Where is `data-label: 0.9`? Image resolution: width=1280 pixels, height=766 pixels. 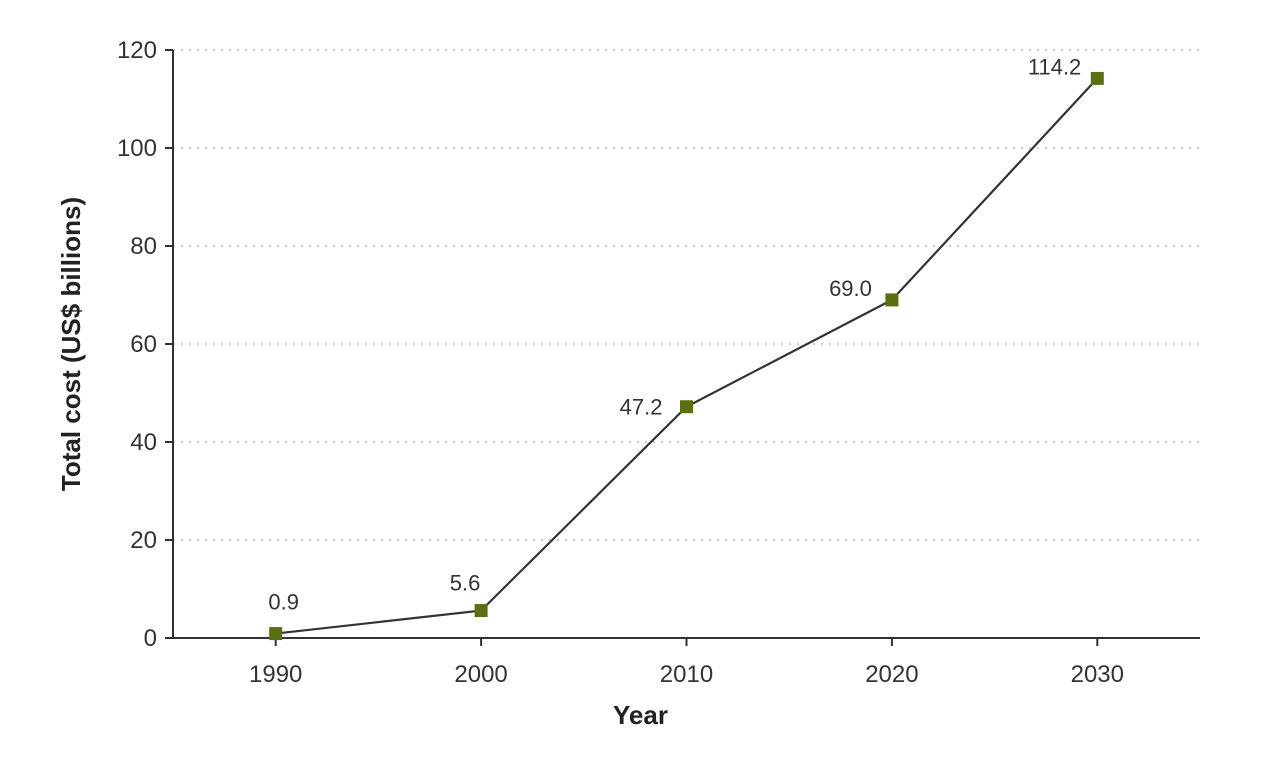 data-label: 0.9 is located at coordinates (283, 602).